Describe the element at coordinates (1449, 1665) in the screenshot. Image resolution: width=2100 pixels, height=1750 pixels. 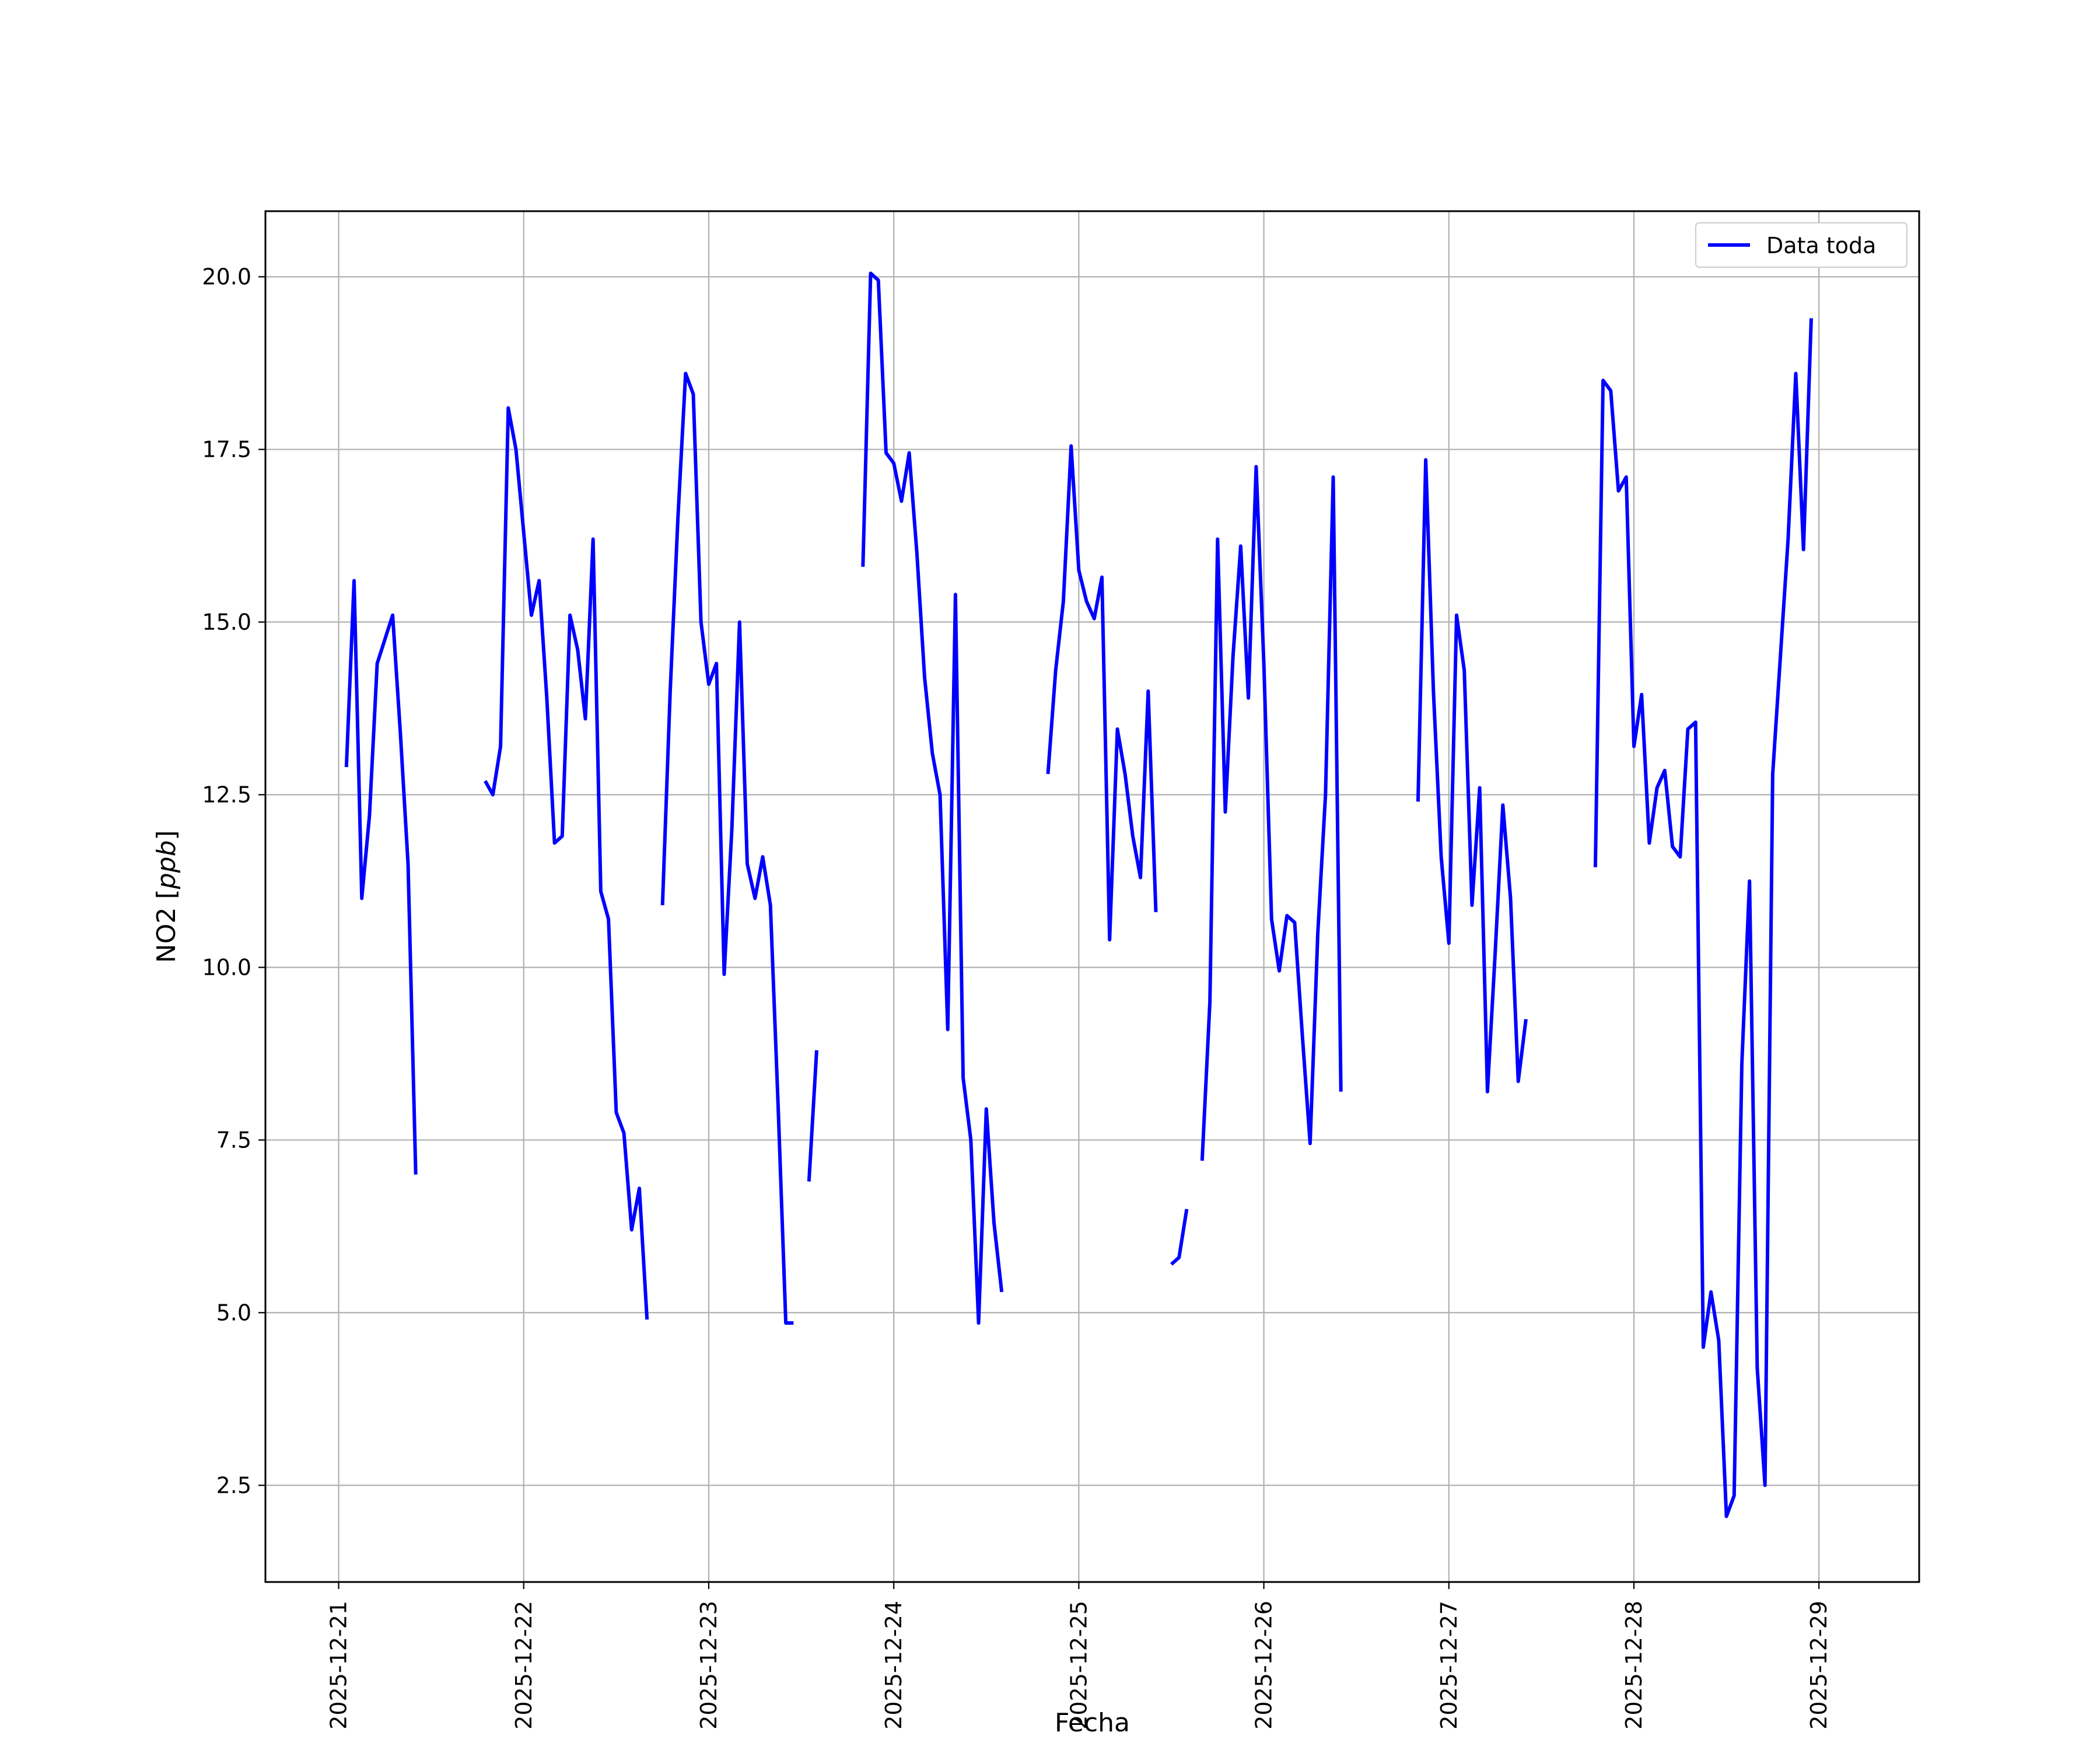
I see `x-tick-label: 2025-12-27` at that location.